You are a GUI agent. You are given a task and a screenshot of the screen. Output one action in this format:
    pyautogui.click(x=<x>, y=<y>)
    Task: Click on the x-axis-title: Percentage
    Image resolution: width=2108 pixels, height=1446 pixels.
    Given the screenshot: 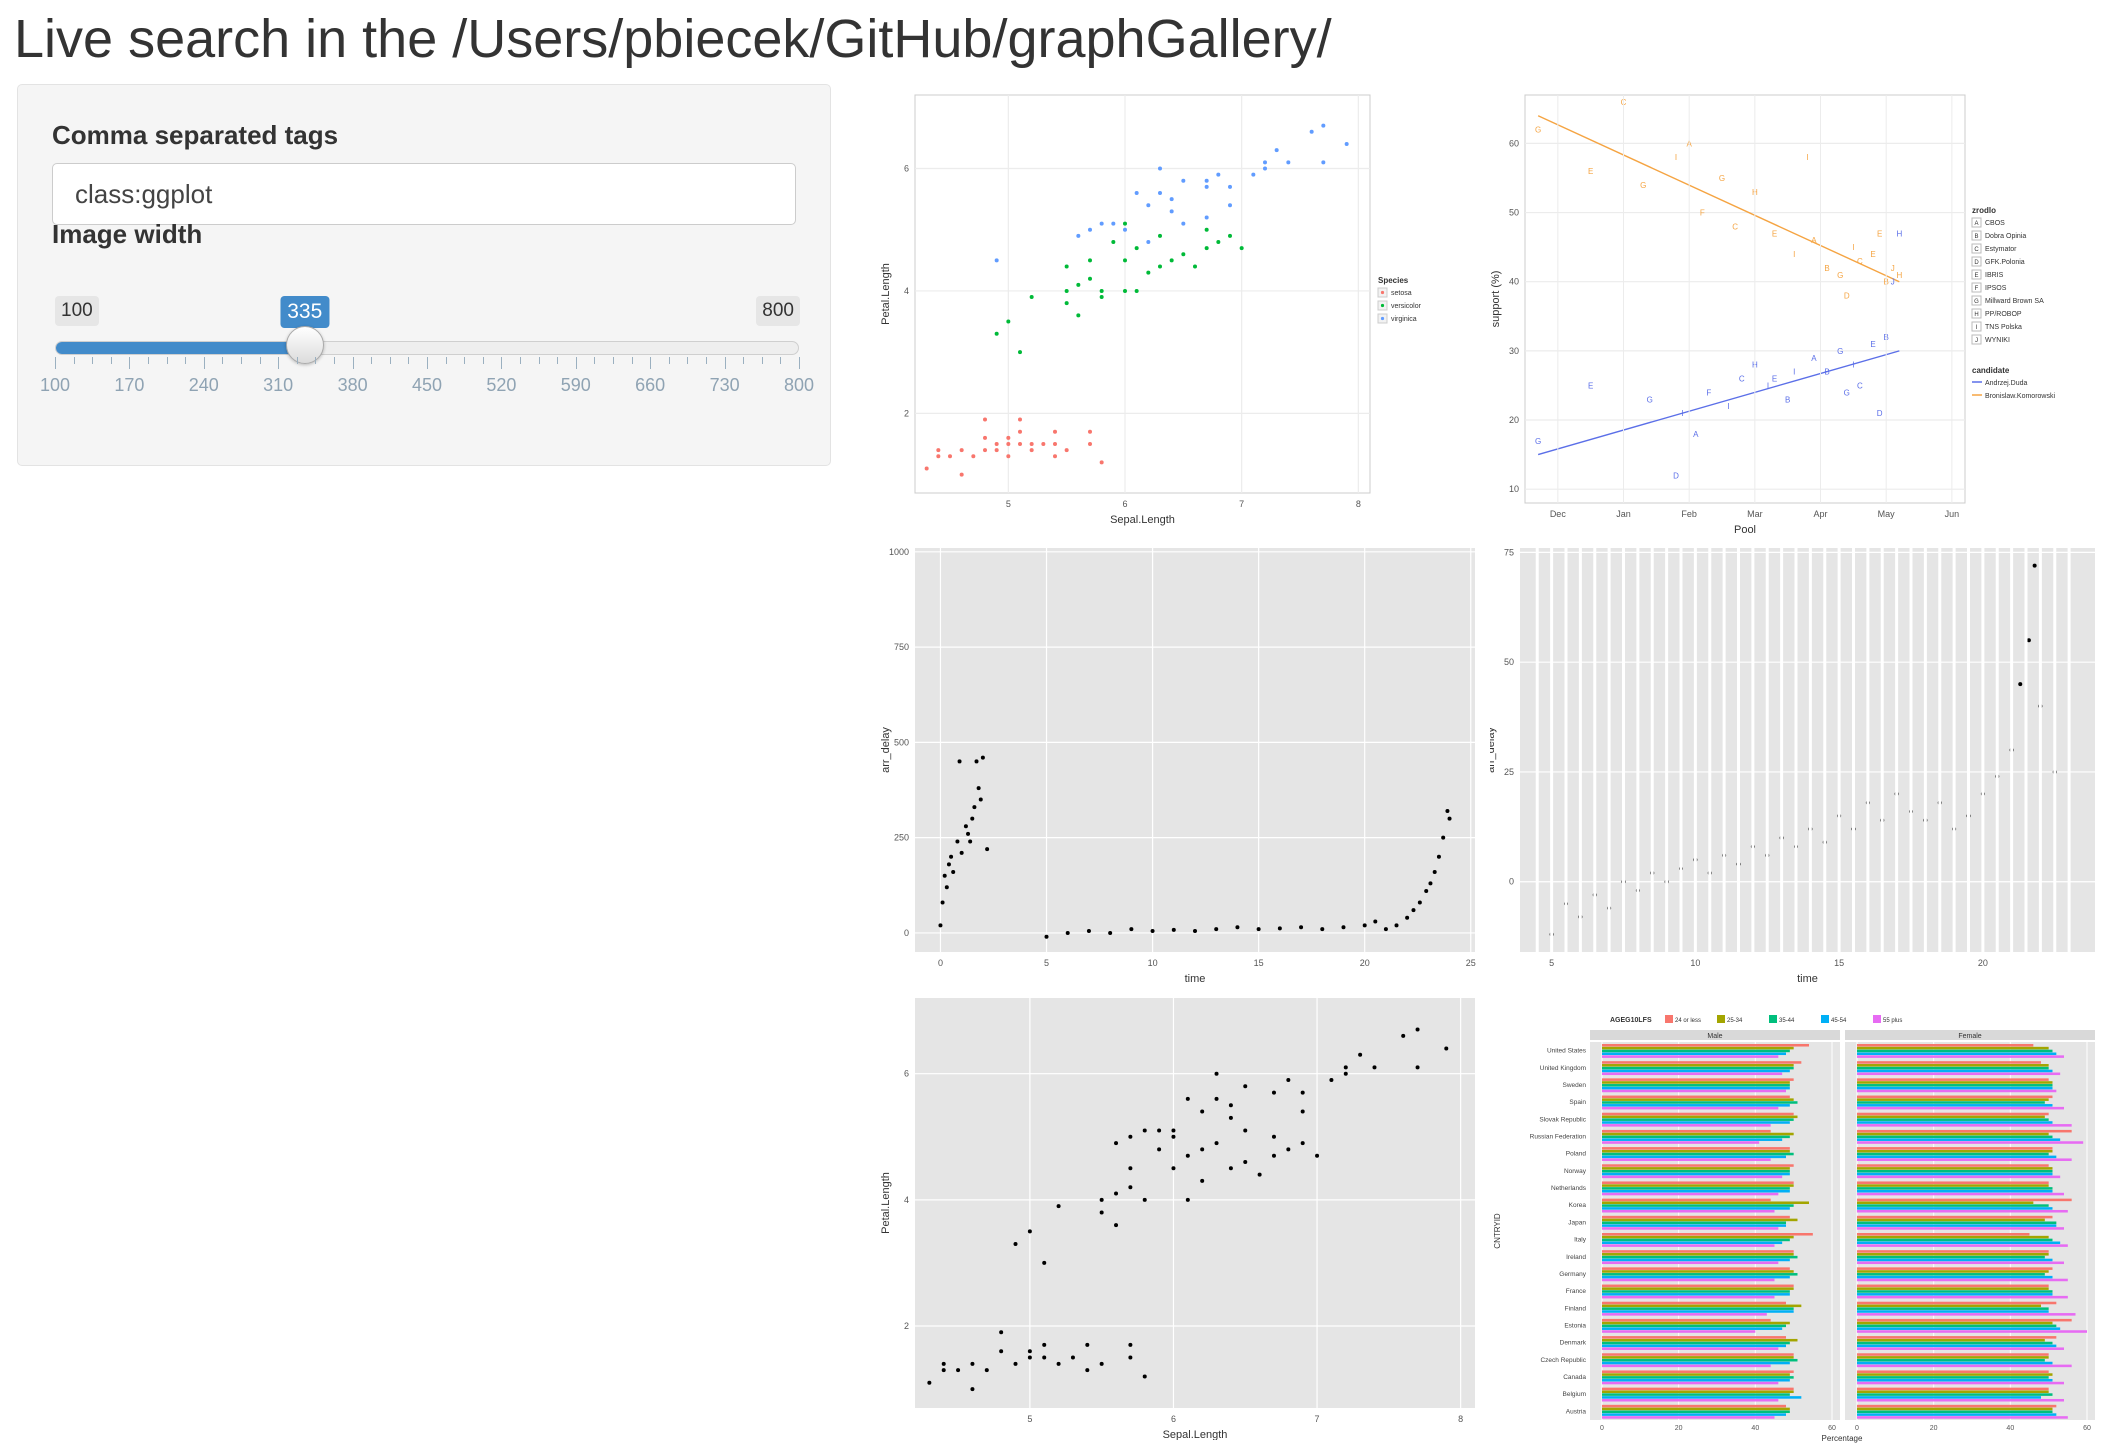 What is the action you would take?
    pyautogui.click(x=1842, y=1438)
    